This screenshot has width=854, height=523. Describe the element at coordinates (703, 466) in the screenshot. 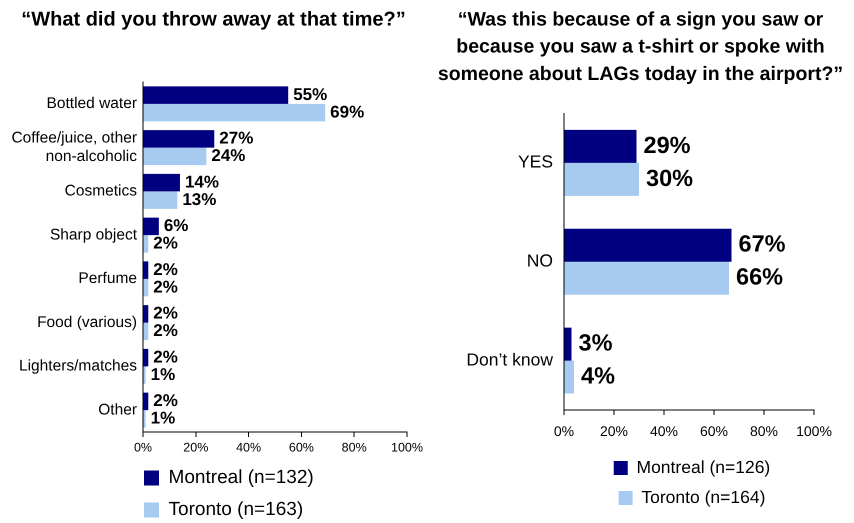

I see `legend-label: Montreal (n=126)` at that location.